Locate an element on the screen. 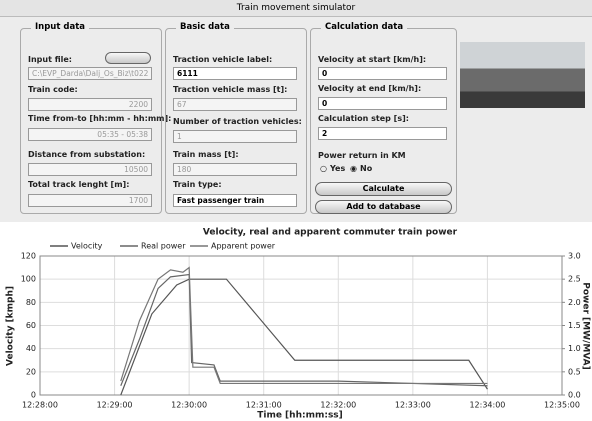  field-label: Calculation step [s]: is located at coordinates (363, 118).